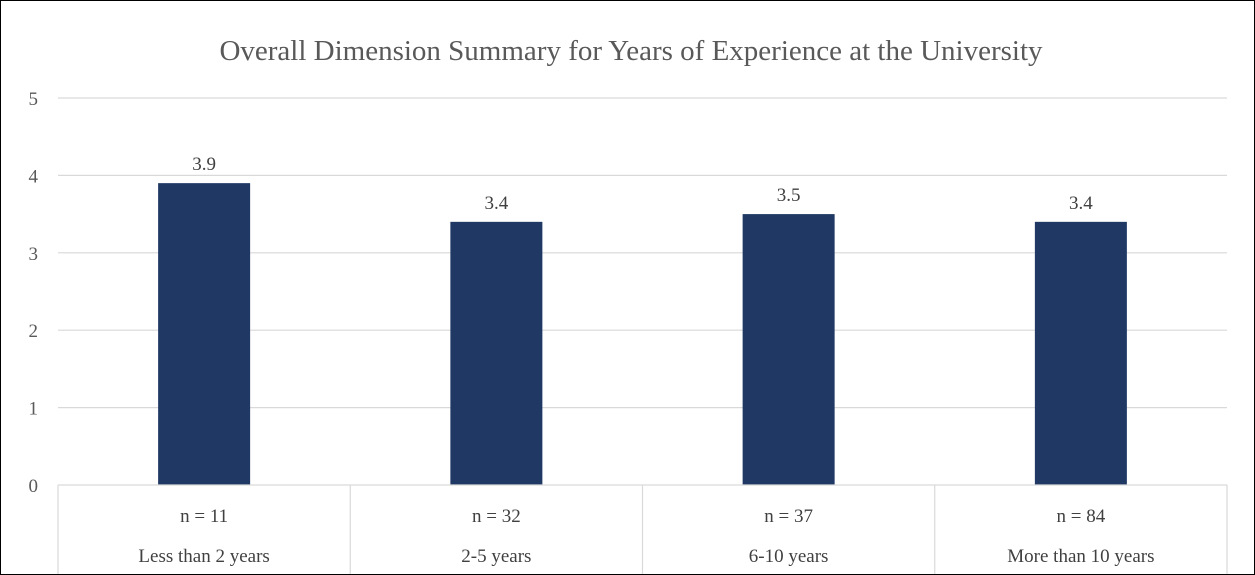 The height and width of the screenshot is (575, 1255). What do you see at coordinates (34, 176) in the screenshot?
I see `y-tick-label: 4` at bounding box center [34, 176].